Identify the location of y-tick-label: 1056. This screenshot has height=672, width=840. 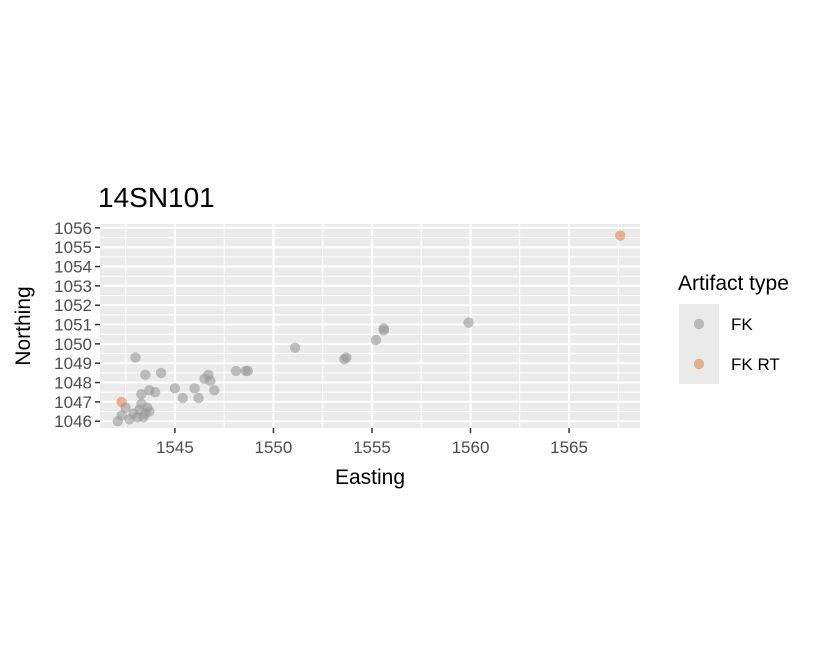
(73, 228).